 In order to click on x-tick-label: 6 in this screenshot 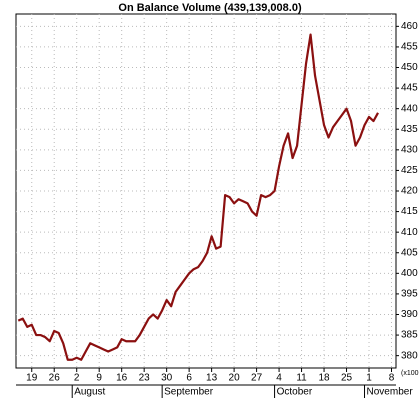, I will do `click(189, 378)`.